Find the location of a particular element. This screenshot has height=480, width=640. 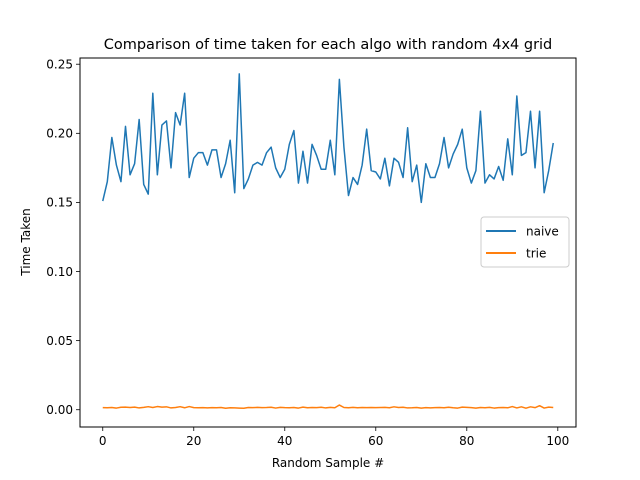

legend-label-trie: trie is located at coordinates (536, 254).